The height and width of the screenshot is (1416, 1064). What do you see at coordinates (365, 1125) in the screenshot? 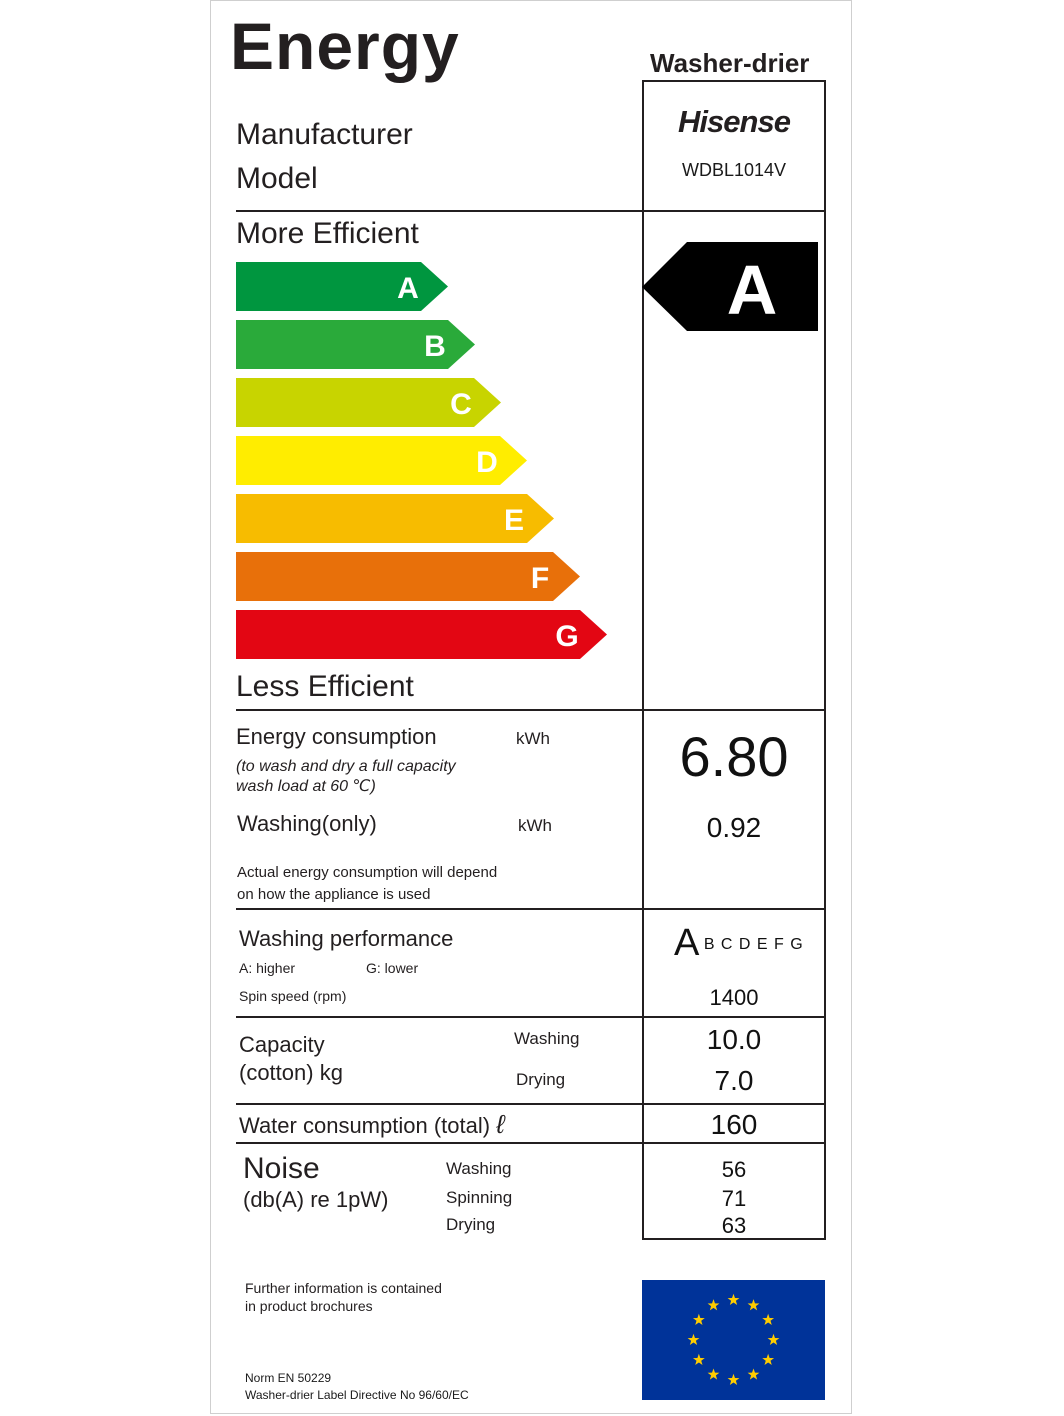
I see `water-consumption-text: Water consumption (total)` at bounding box center [365, 1125].